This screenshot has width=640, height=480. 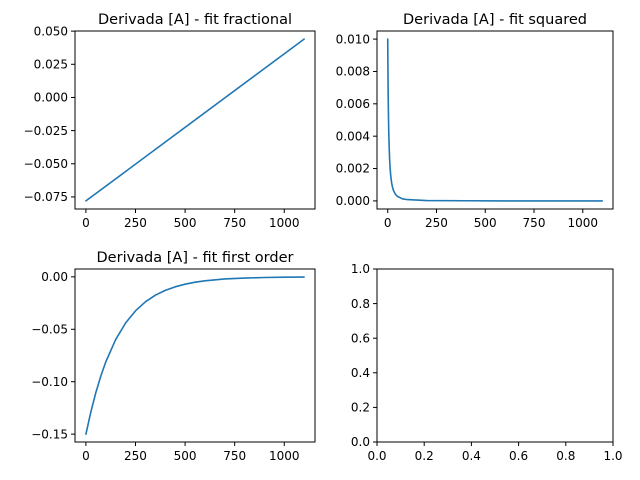 I want to click on x-tick-label: 0.2, so click(x=424, y=456).